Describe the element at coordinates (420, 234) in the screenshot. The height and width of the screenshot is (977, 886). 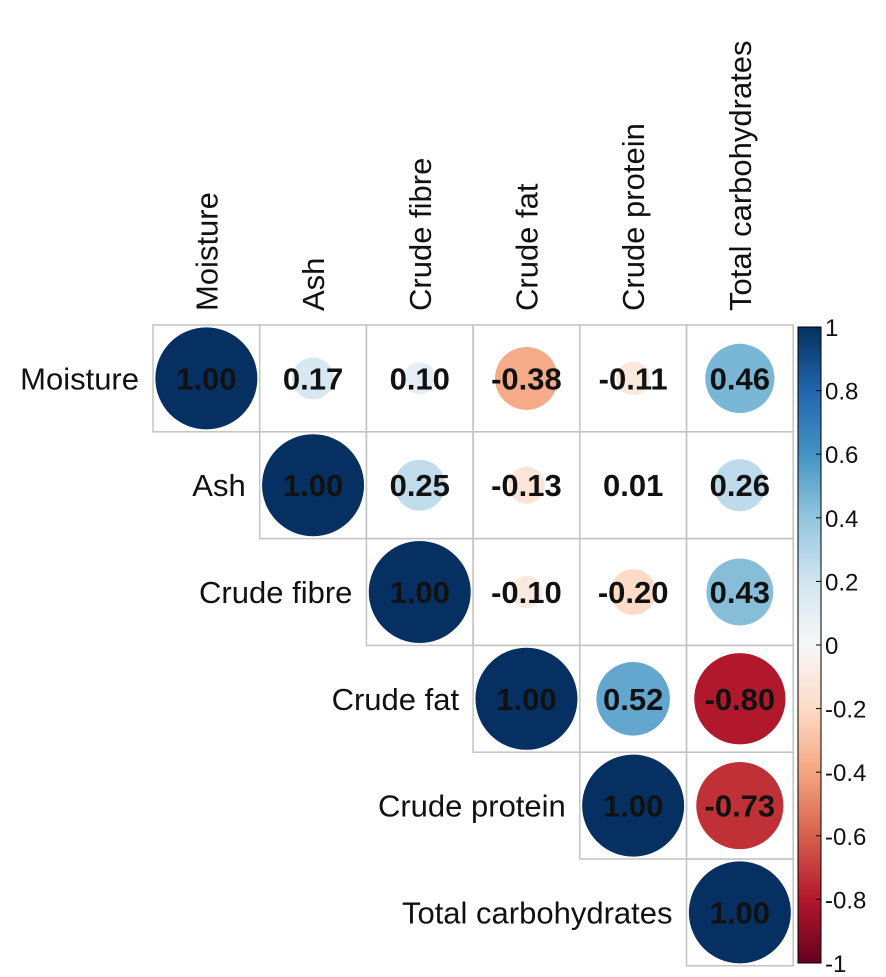
I see `column-label: Crude fibre` at that location.